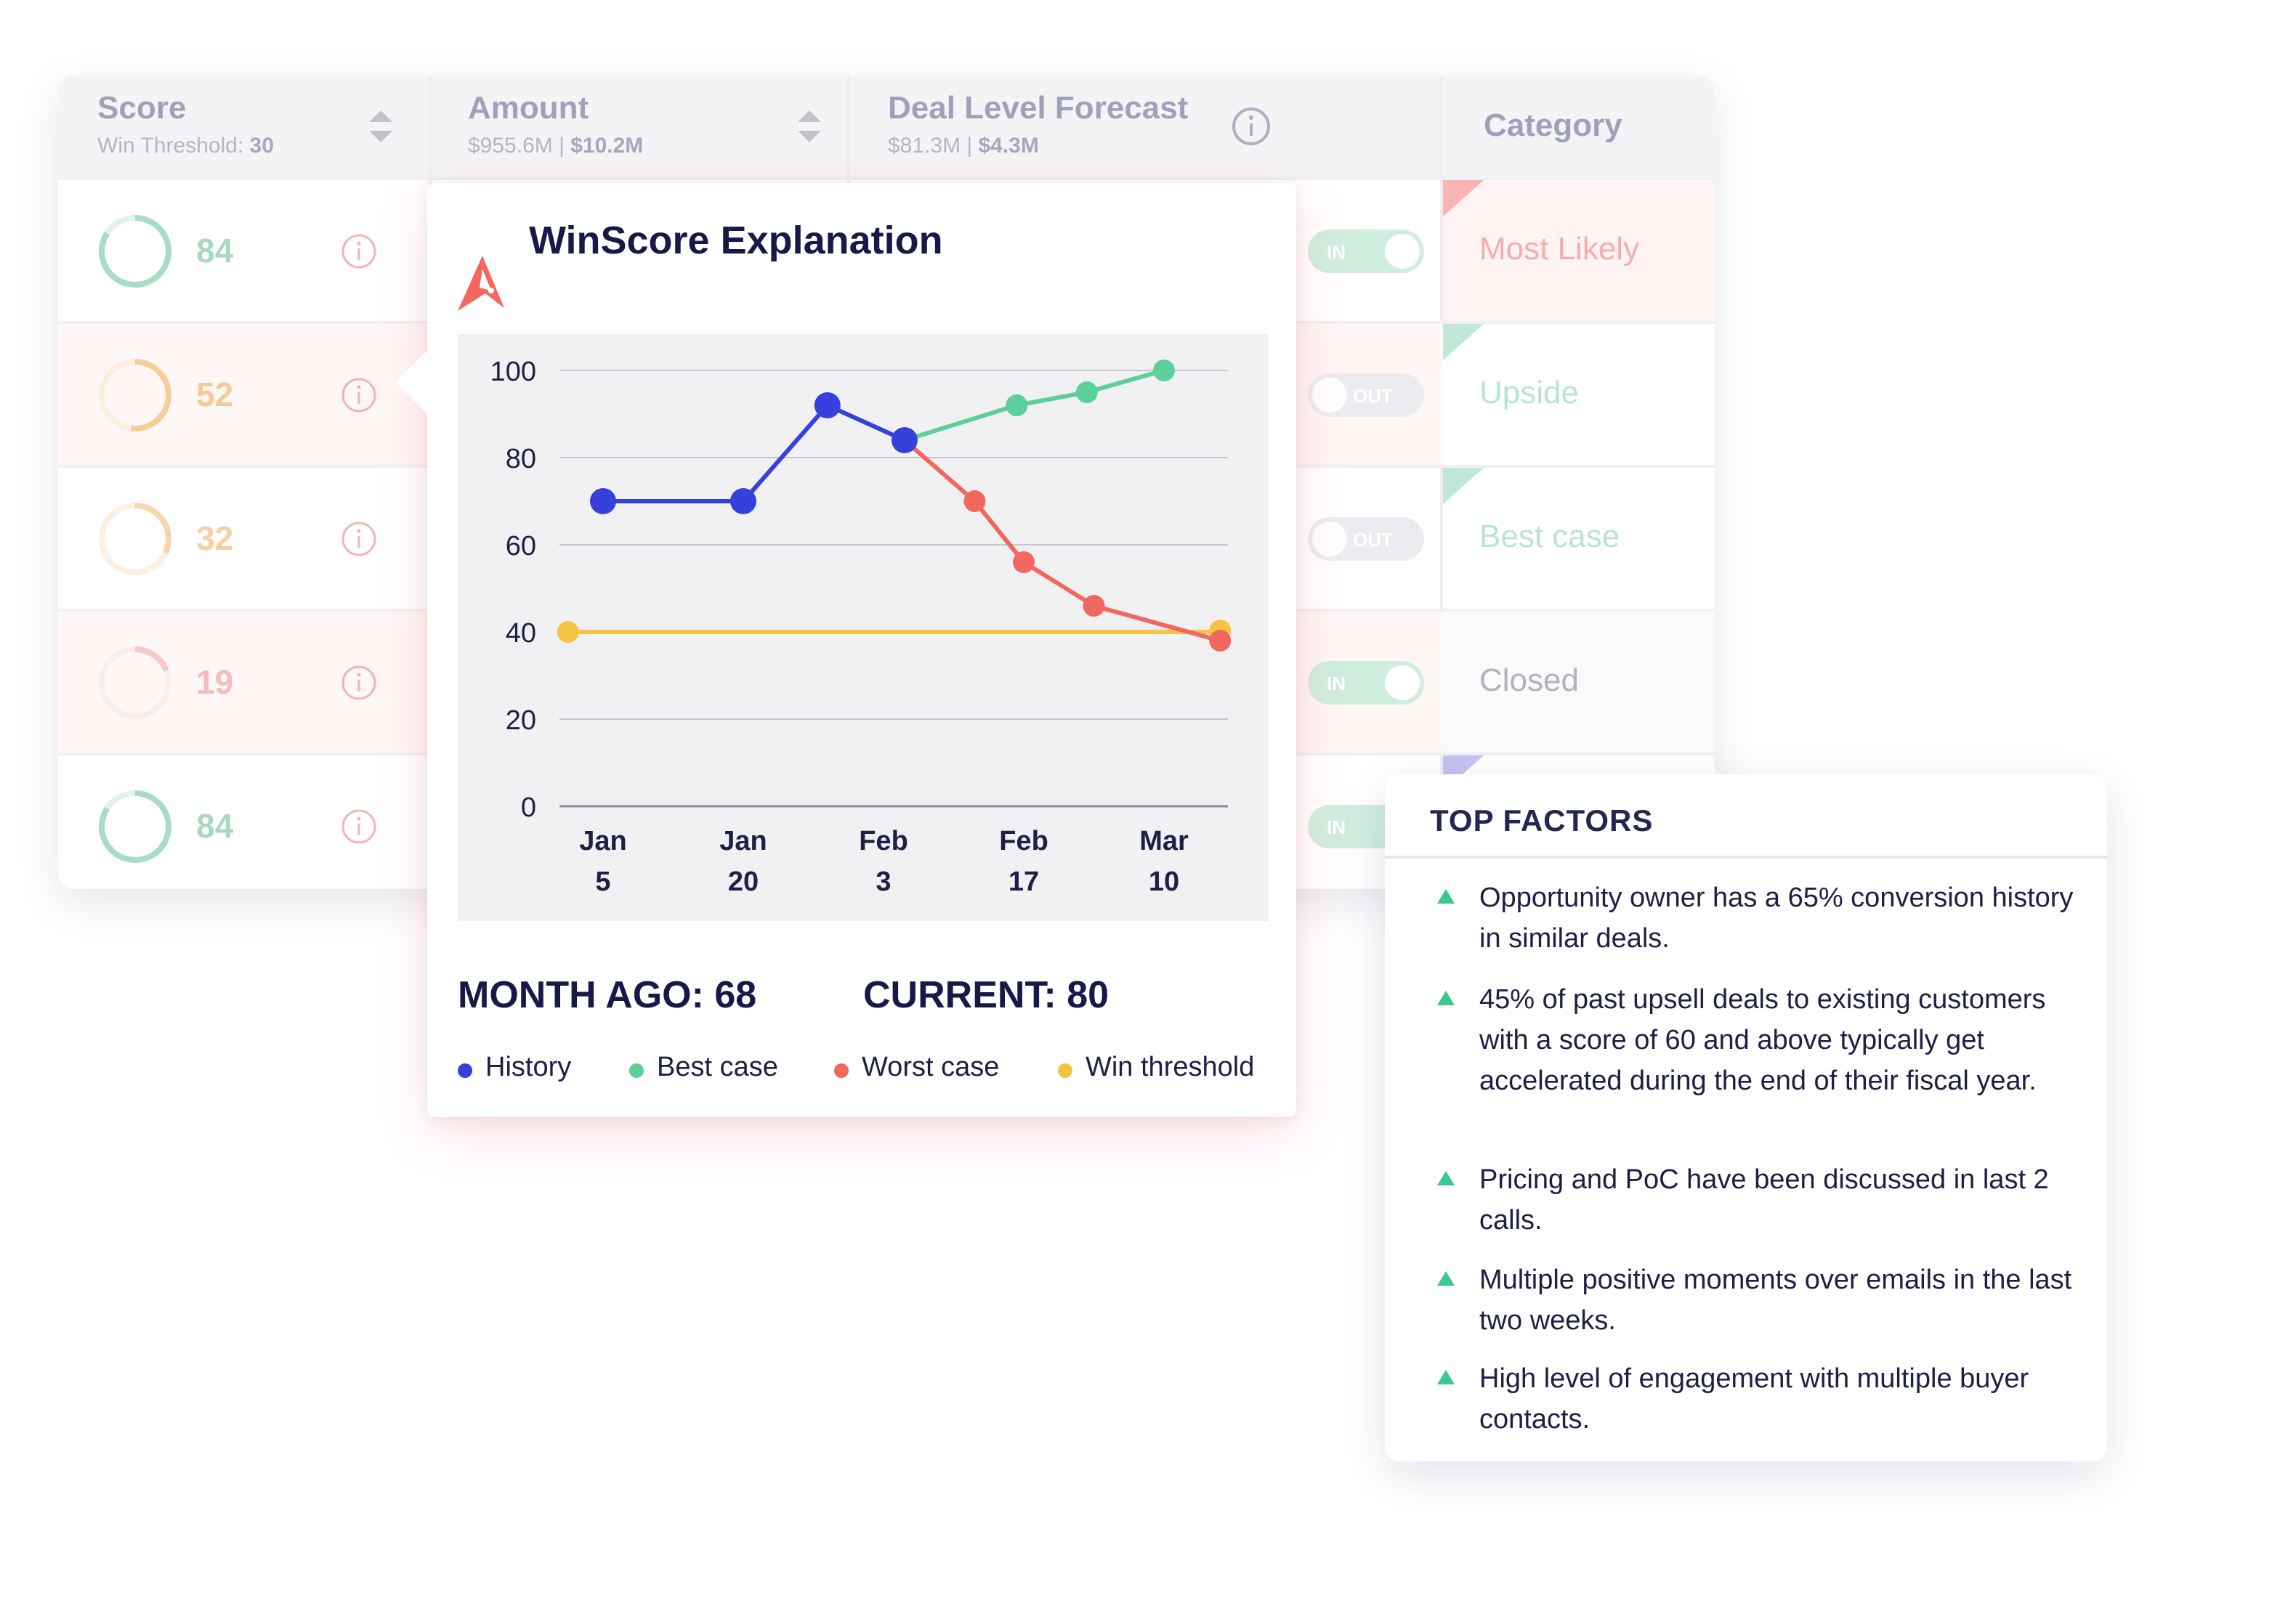 The height and width of the screenshot is (1598, 2296). Describe the element at coordinates (607, 995) in the screenshot. I see `month-ago-score: MONTH AGO: 68` at that location.